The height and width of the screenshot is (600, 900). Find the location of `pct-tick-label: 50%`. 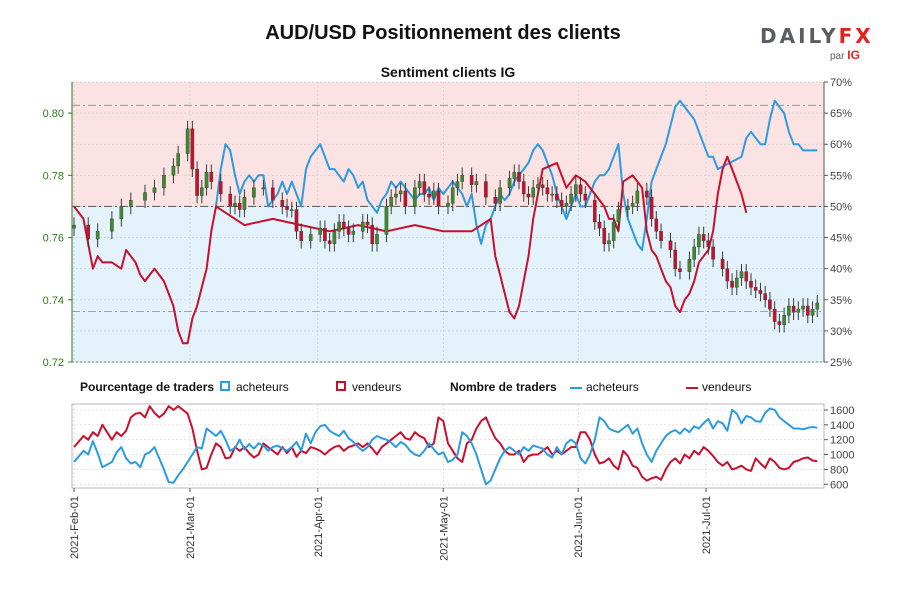

pct-tick-label: 50% is located at coordinates (841, 207).